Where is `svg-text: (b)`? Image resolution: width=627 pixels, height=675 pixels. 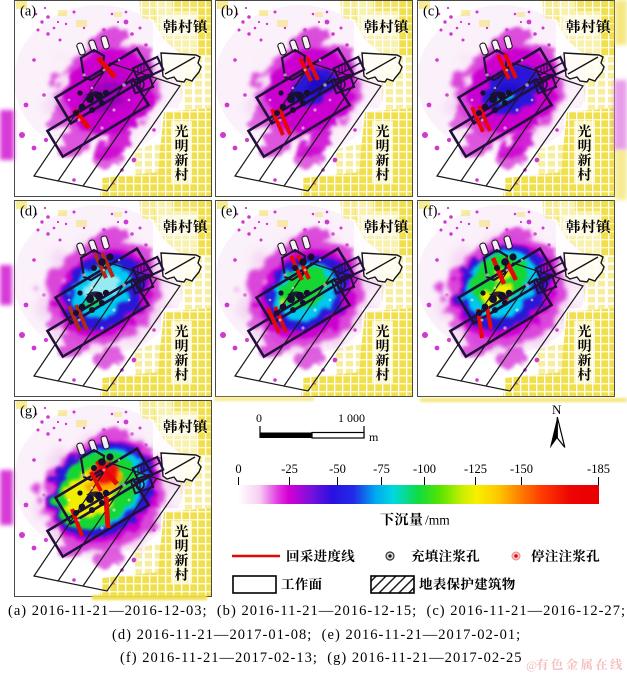 svg-text: (b) is located at coordinates (229, 12).